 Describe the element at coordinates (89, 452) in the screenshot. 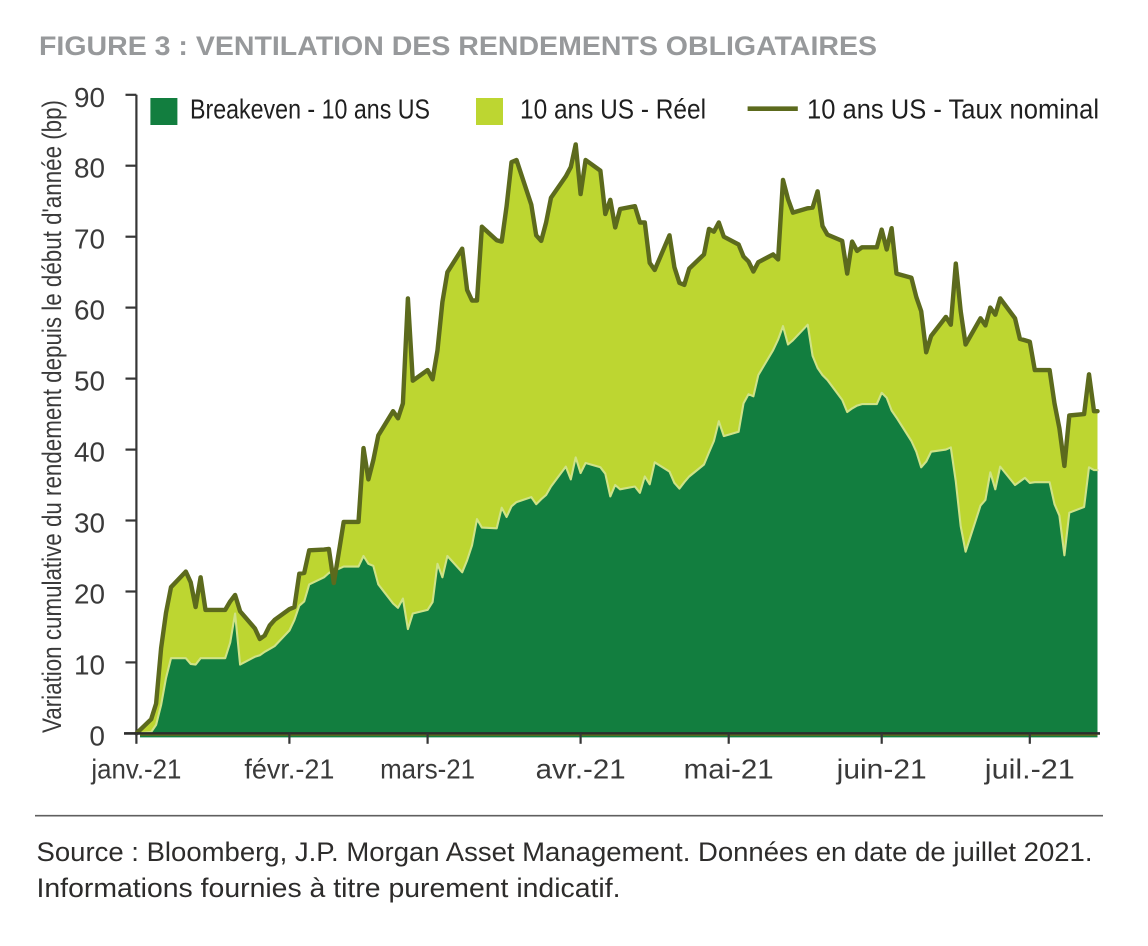

I see `svg-text: 40` at that location.